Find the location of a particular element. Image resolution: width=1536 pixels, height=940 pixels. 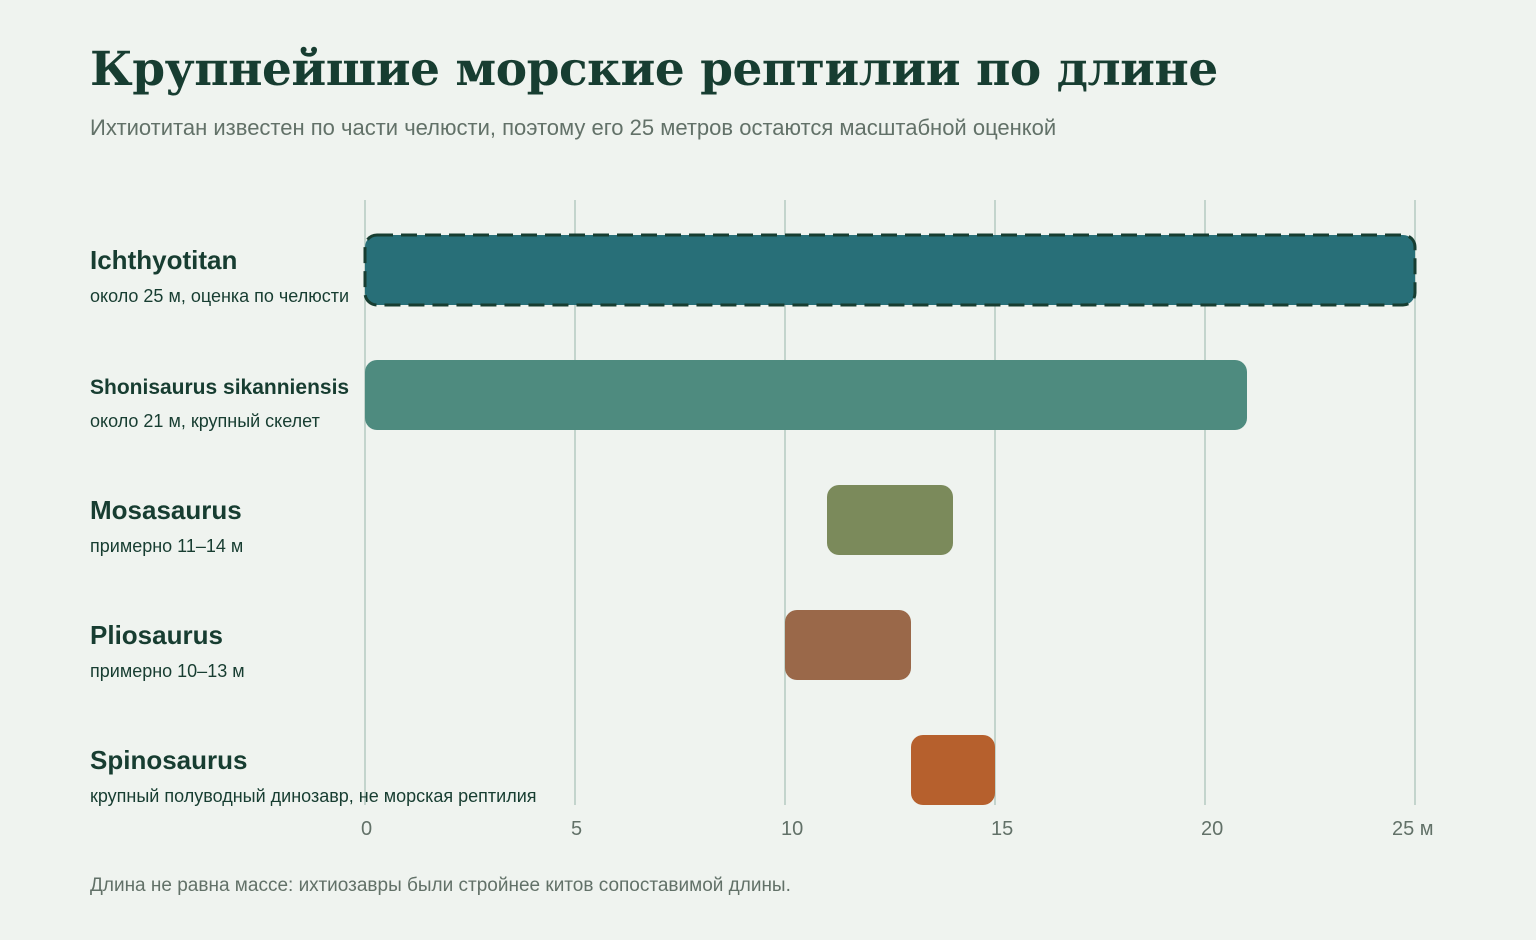

x-tick-label-10: 10 is located at coordinates (792, 829).